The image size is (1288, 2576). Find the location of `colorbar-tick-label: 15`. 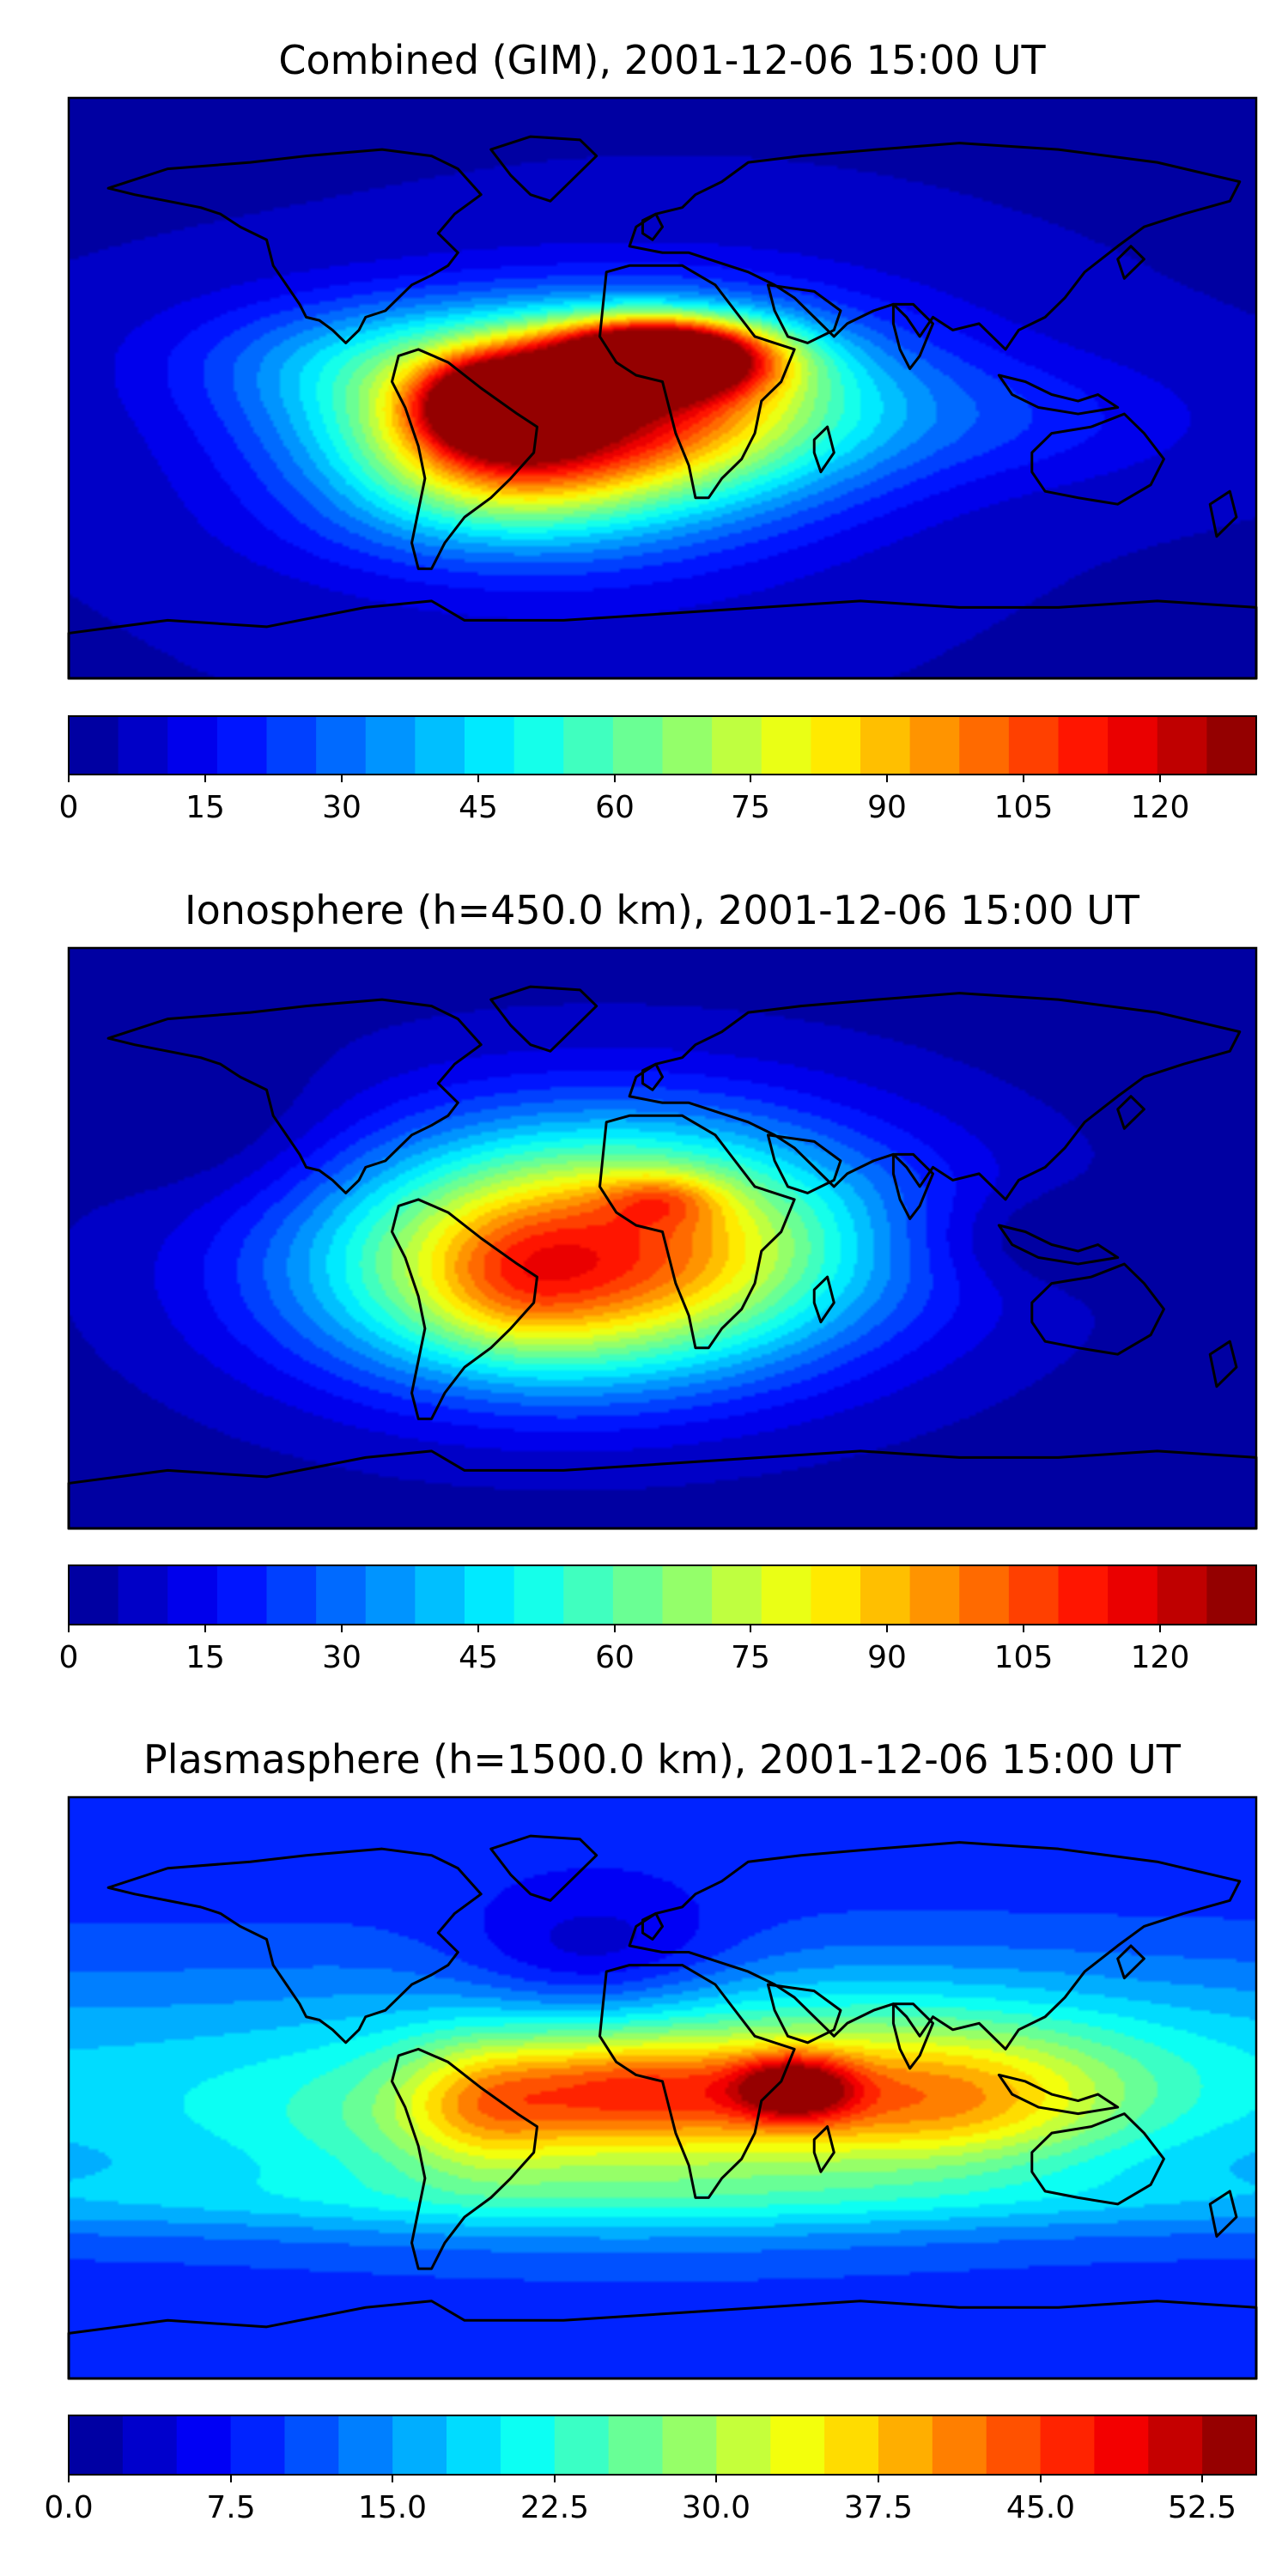

colorbar-tick-label: 15 is located at coordinates (205, 1657).